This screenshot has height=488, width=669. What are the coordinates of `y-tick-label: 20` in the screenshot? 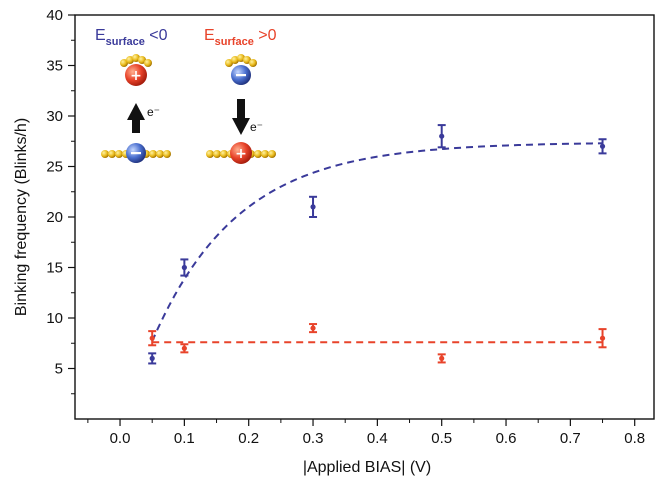 It's located at (54, 217).